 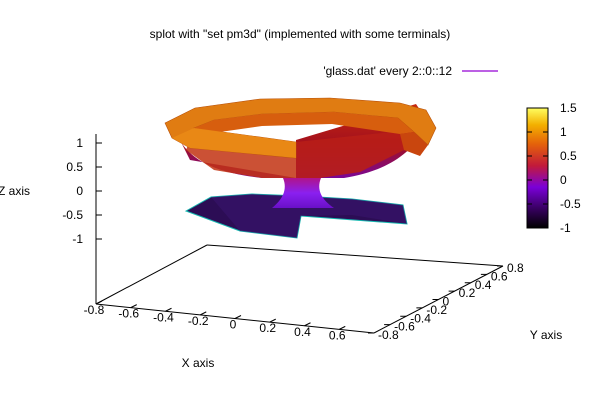 I want to click on y-tick-label: 0.6, so click(x=499, y=276).